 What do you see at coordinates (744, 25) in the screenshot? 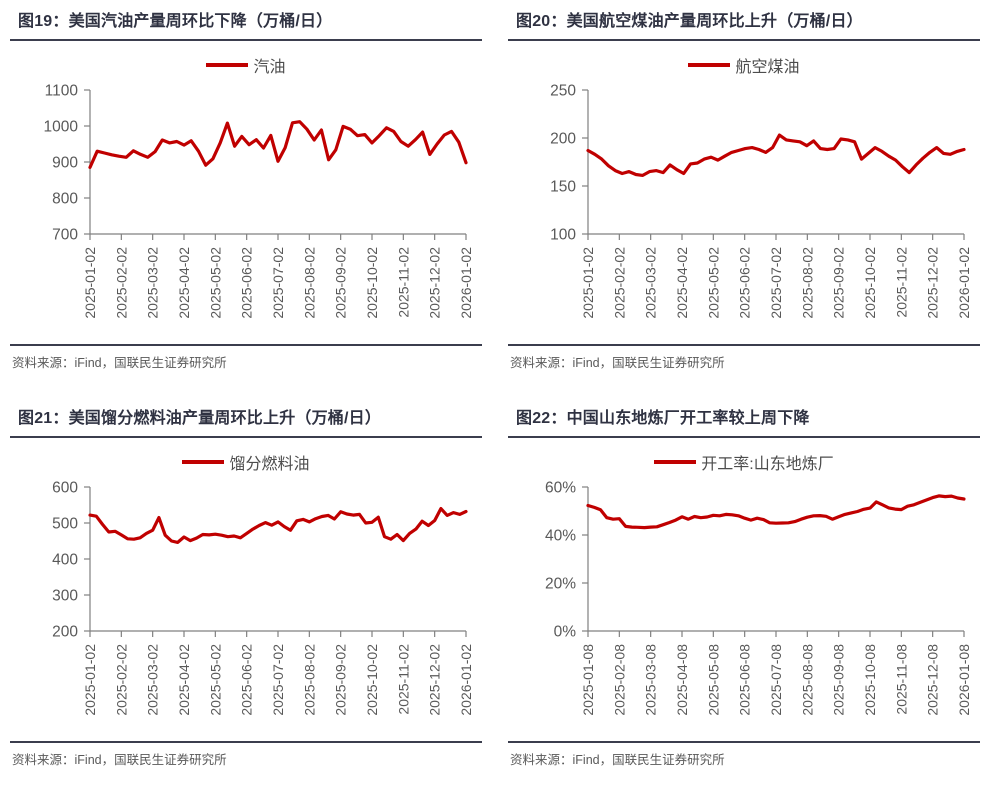
I see `chart-title-fig20: 图20：美国航空煤油产量周环比上升（万桶/日）` at bounding box center [744, 25].